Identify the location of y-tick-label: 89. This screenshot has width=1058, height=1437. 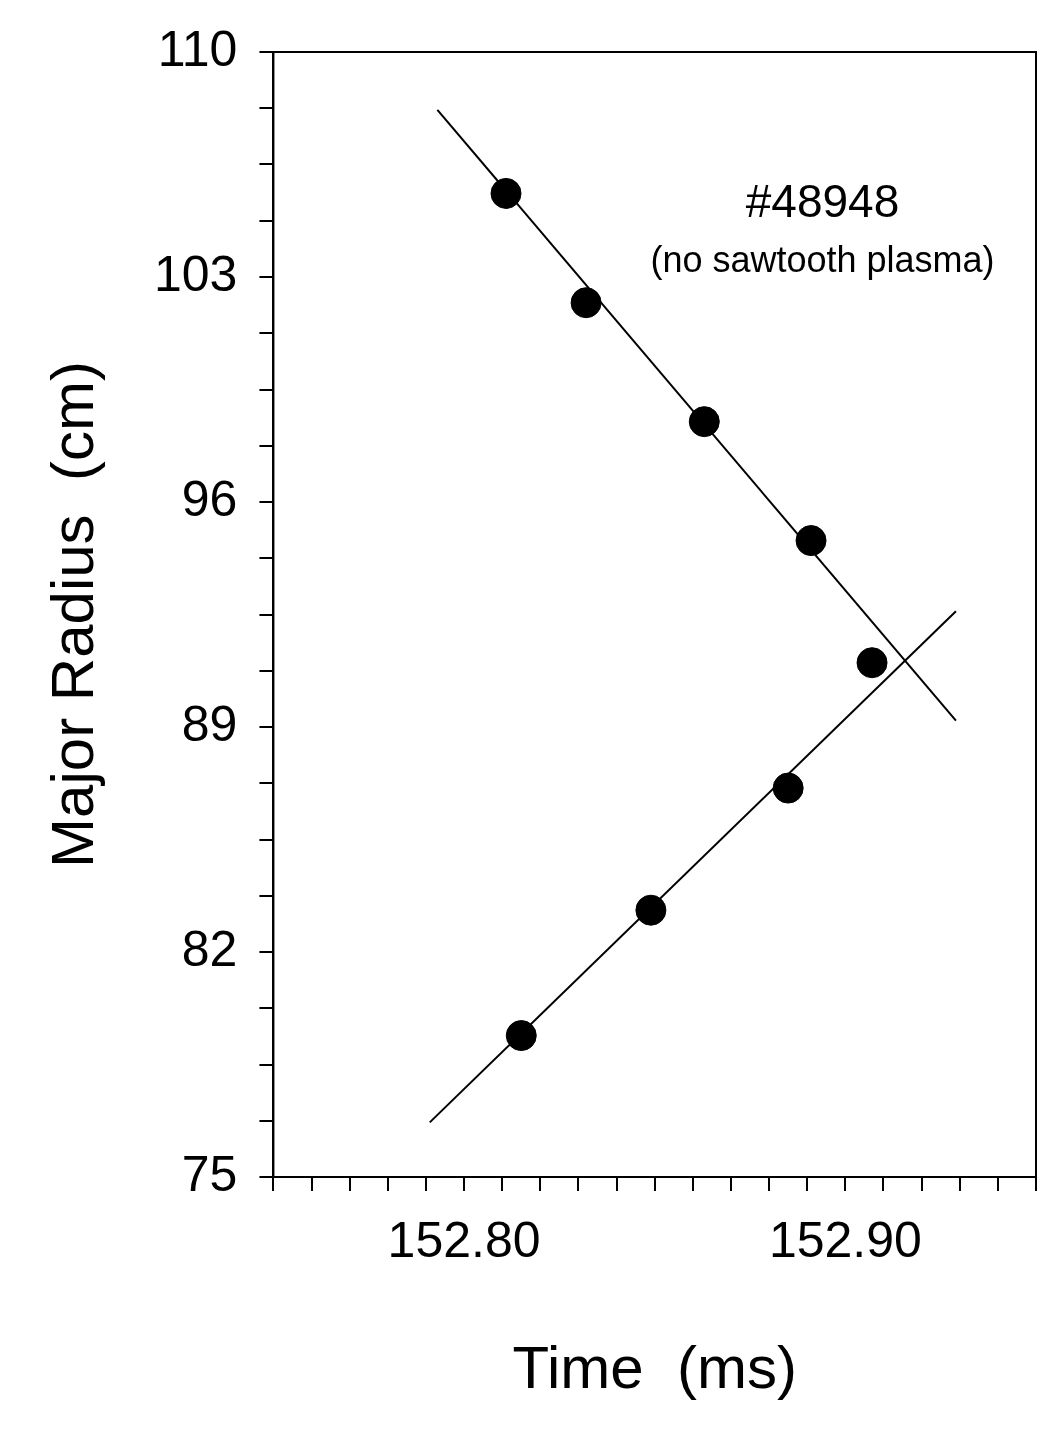
(209, 723).